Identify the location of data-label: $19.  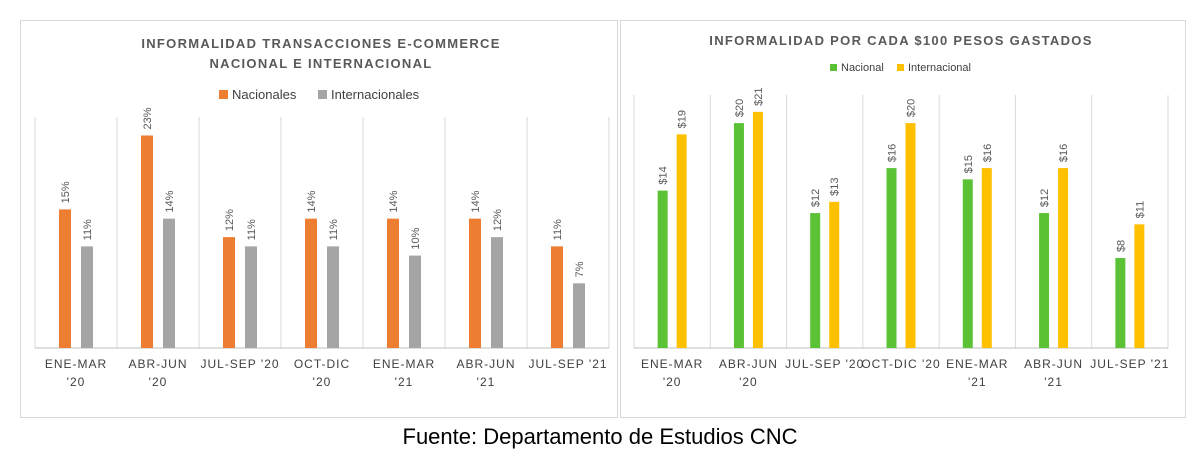
(683, 119).